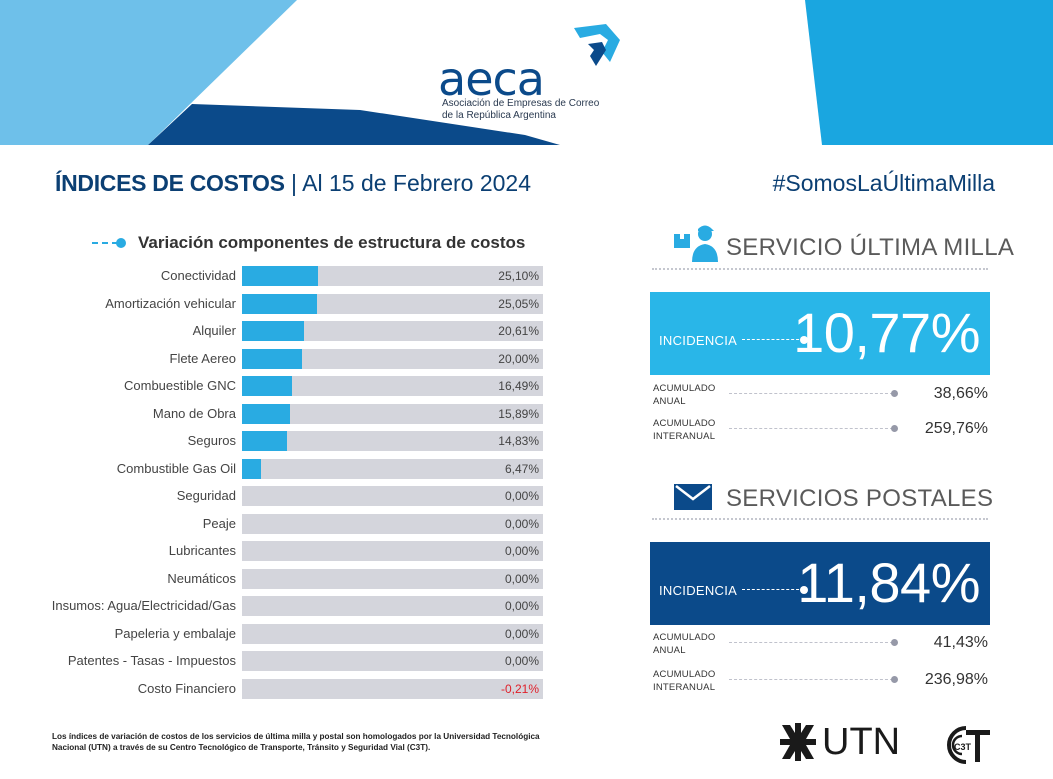  I want to click on brand-subtitle-line2: de la República Argentina, so click(499, 115).